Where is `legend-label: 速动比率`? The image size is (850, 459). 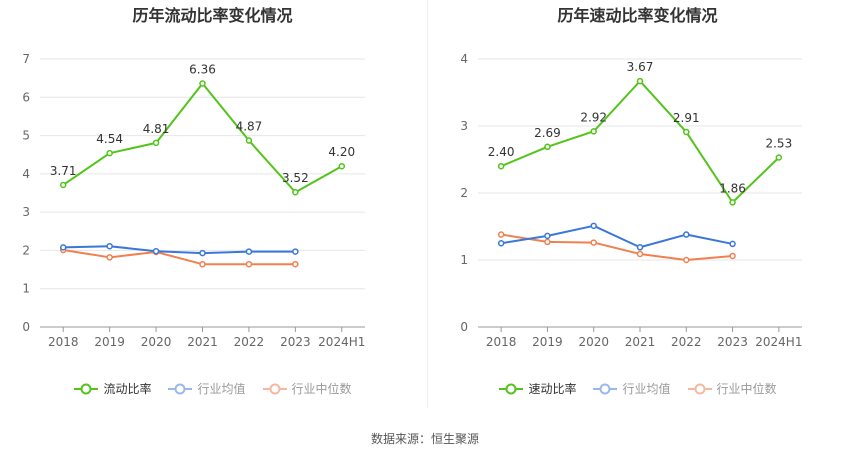 legend-label: 速动比率 is located at coordinates (552, 389).